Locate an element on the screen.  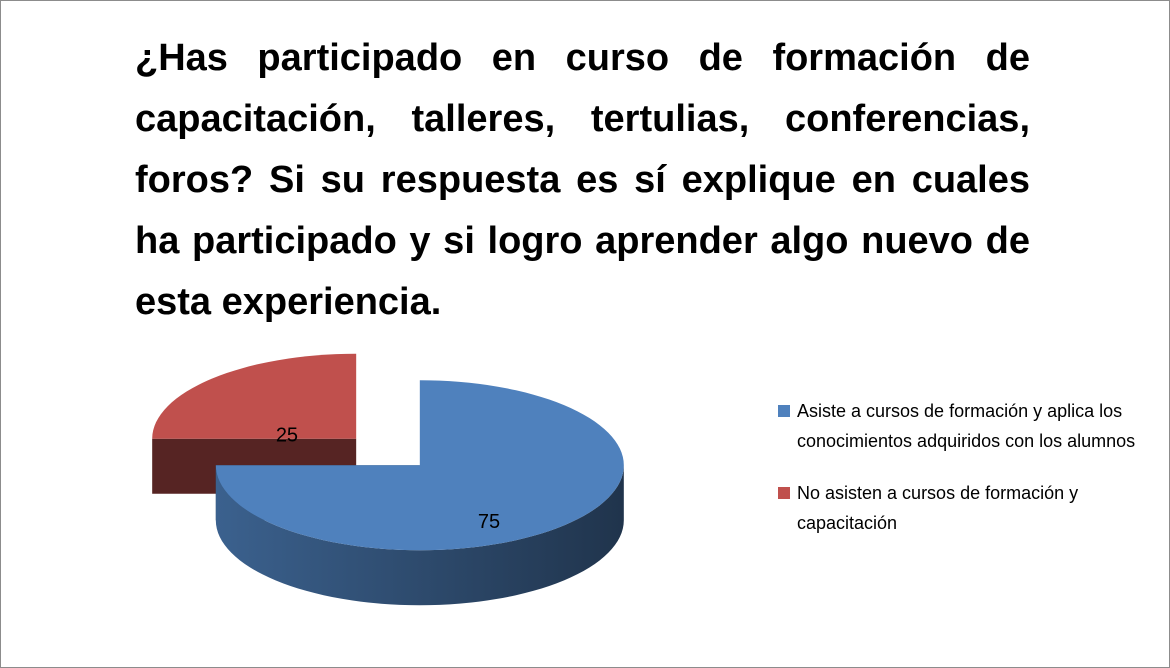
slice-wall is located at coordinates (419, 535).